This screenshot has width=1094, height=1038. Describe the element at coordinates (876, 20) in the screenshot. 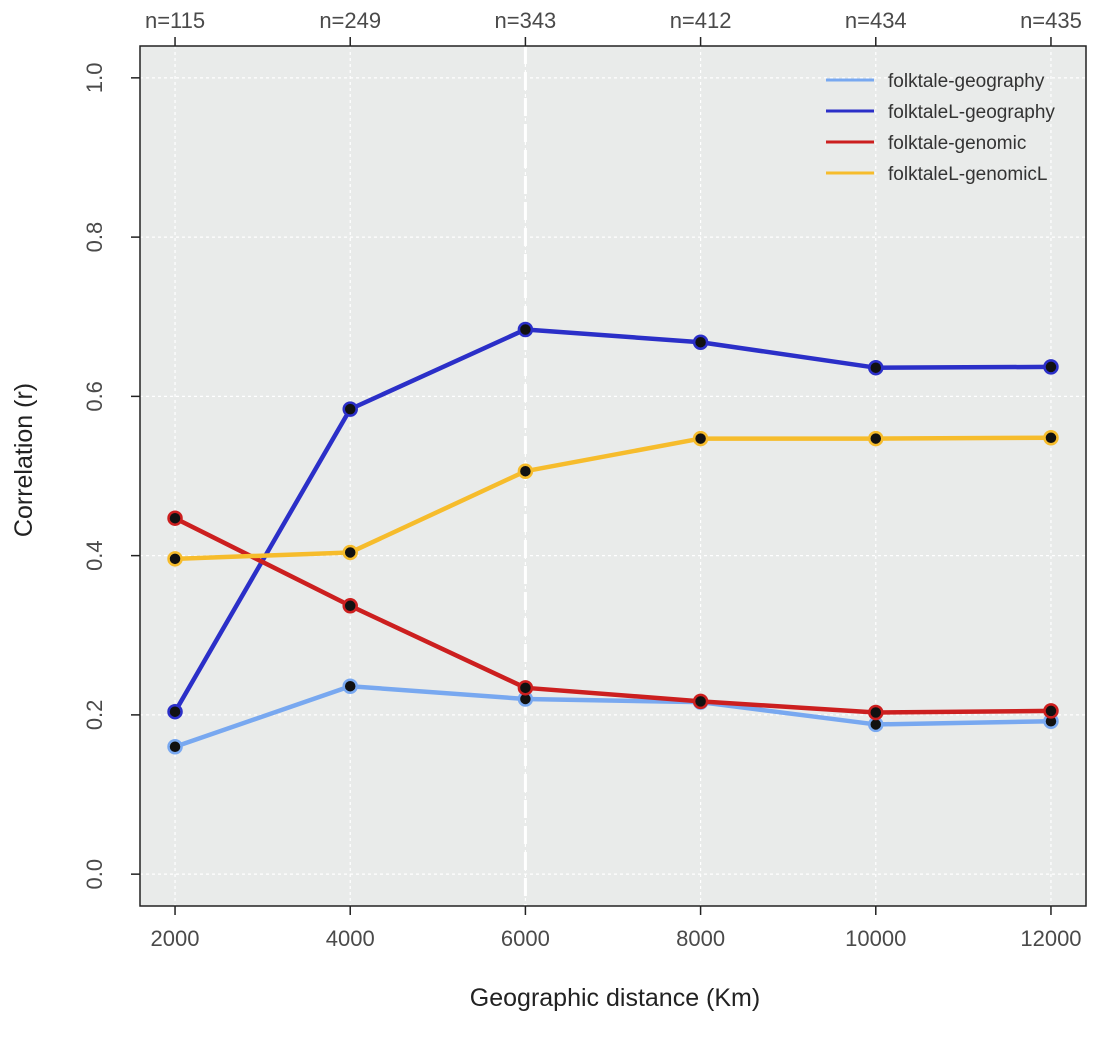

I see `top-tick-label: n=434` at that location.